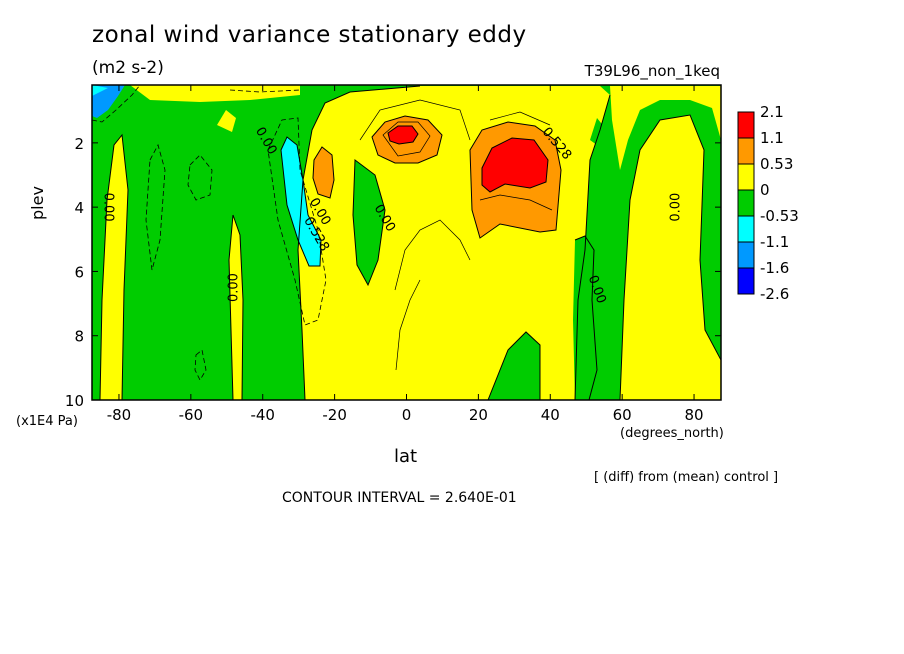  Describe the element at coordinates (79, 337) in the screenshot. I see `y-tick-label: 8` at that location.